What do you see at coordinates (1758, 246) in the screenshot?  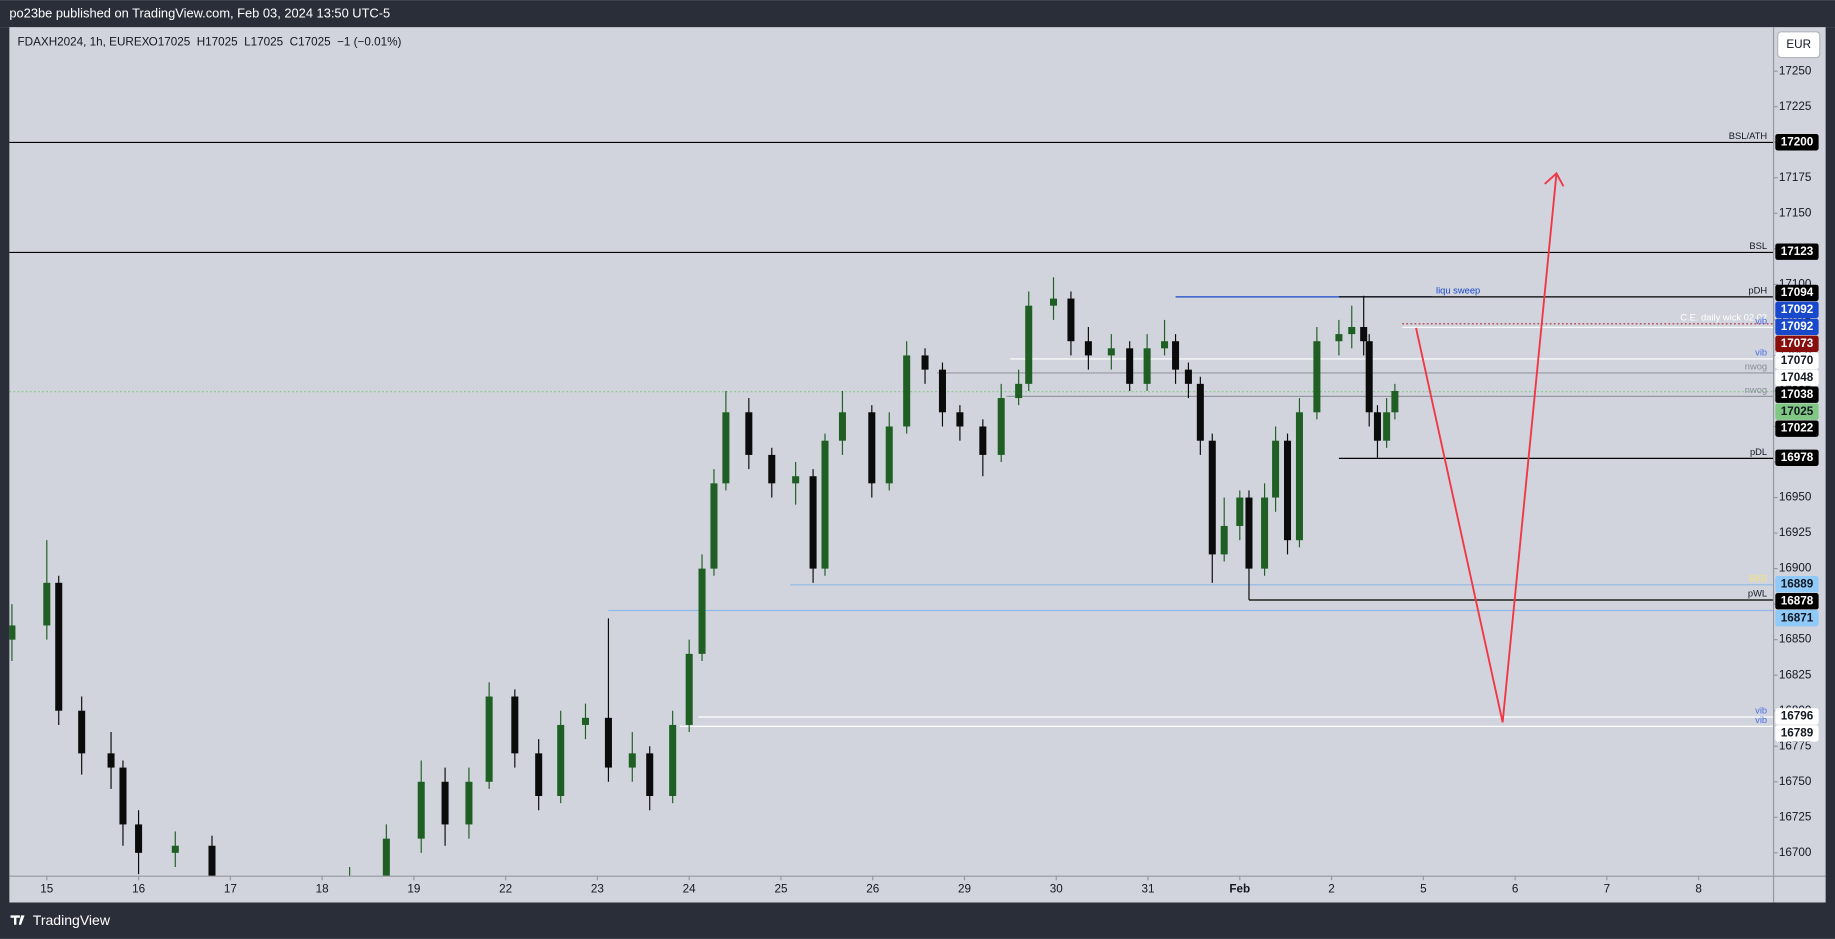 I see `level-label: BSL` at bounding box center [1758, 246].